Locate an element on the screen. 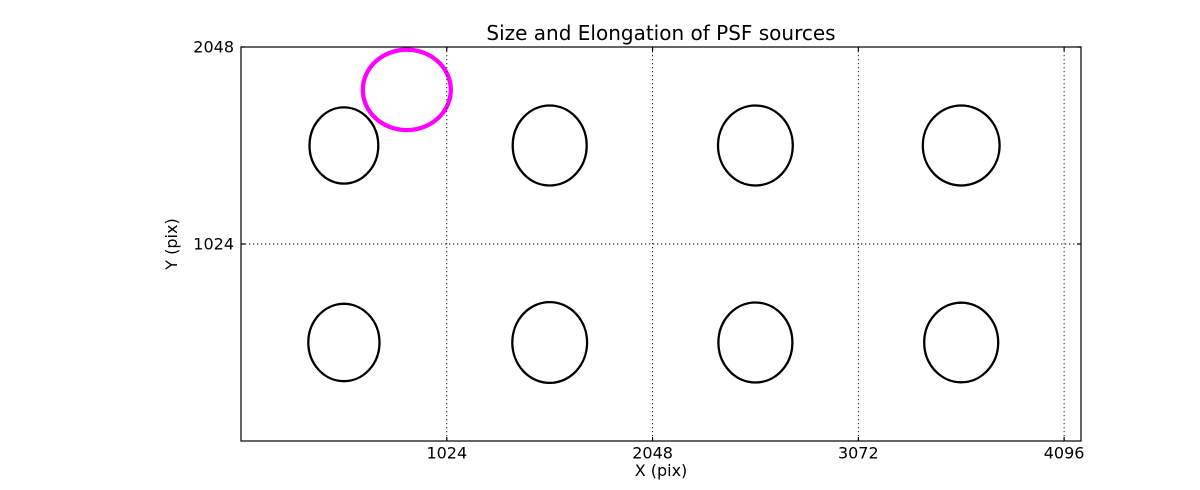 This screenshot has height=490, width=1200. x-tick-label: 3072 is located at coordinates (858, 453).